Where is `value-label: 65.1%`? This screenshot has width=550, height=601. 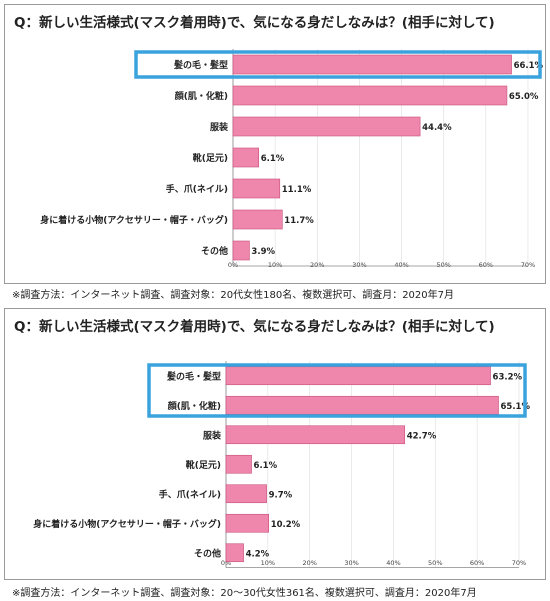
value-label: 65.1% is located at coordinates (515, 407).